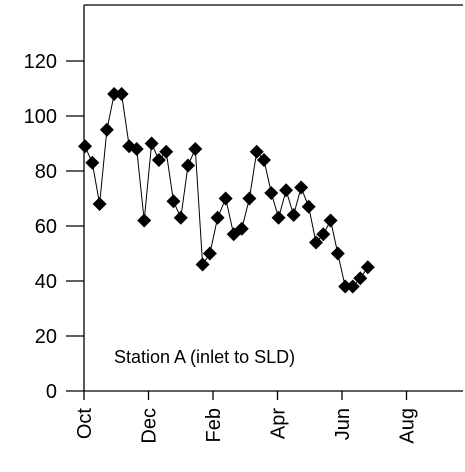  Describe the element at coordinates (46, 227) in the screenshot. I see `y-tick-label: 60` at that location.